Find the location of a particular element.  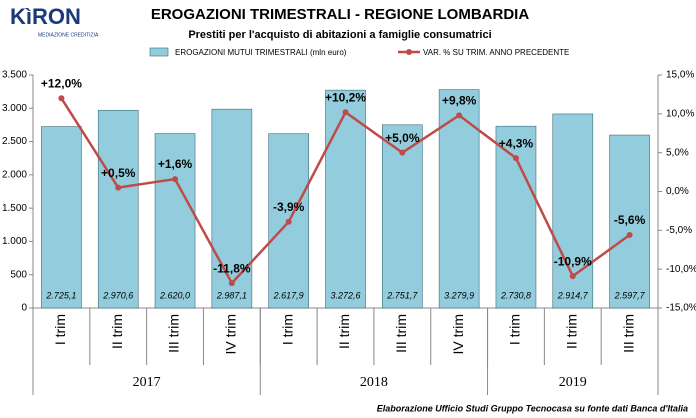

legend-marker is located at coordinates (409, 52).